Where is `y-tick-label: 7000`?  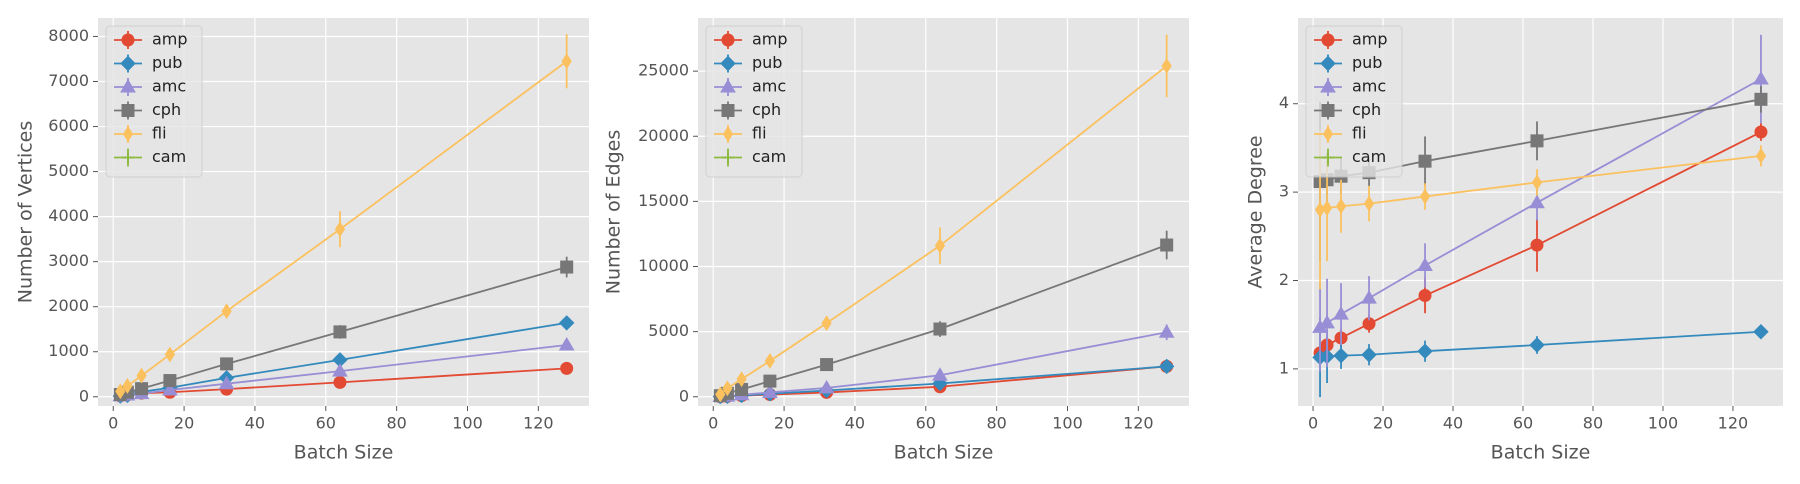 y-tick-label: 7000 is located at coordinates (68, 80).